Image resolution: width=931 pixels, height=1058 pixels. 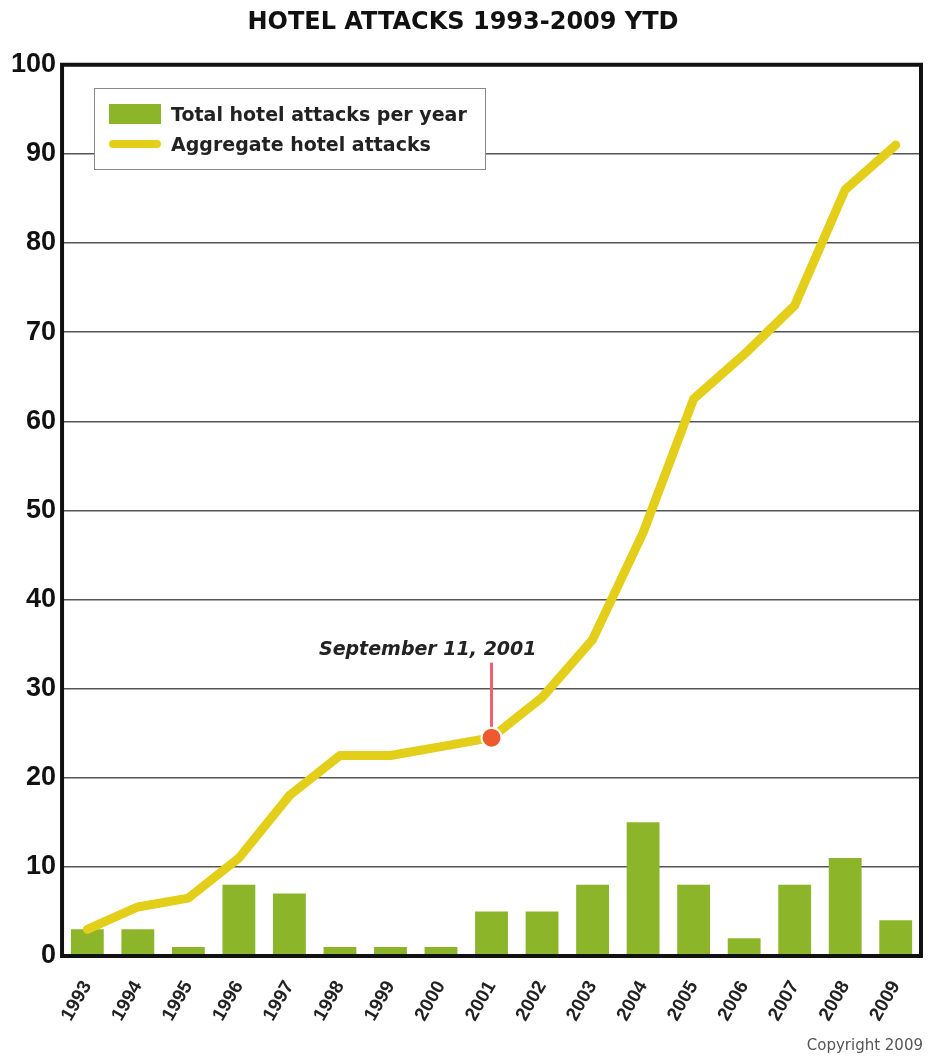 What do you see at coordinates (41, 865) in the screenshot?
I see `y-tick-label: 10` at bounding box center [41, 865].